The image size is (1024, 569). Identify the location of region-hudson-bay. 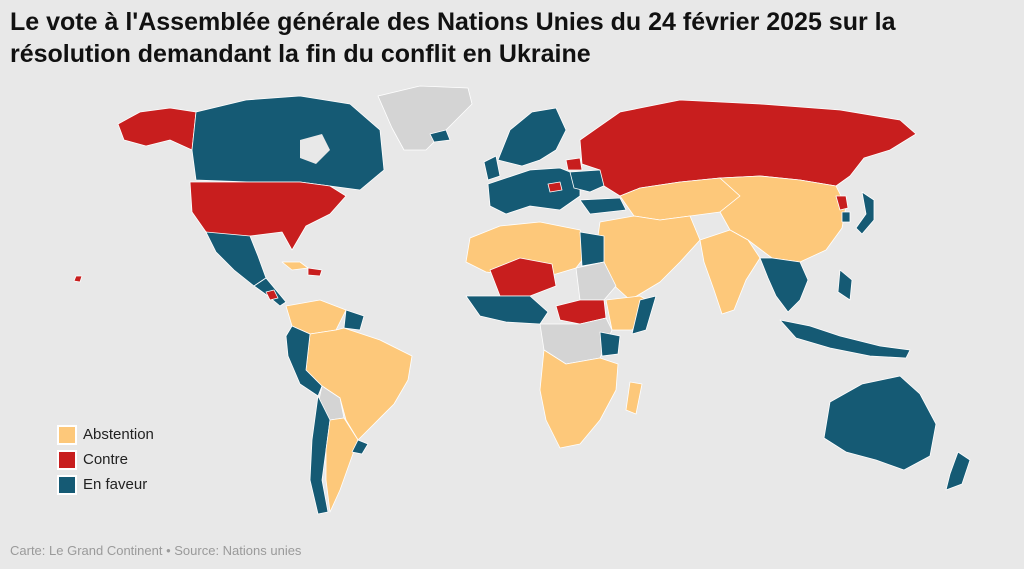
(315, 149).